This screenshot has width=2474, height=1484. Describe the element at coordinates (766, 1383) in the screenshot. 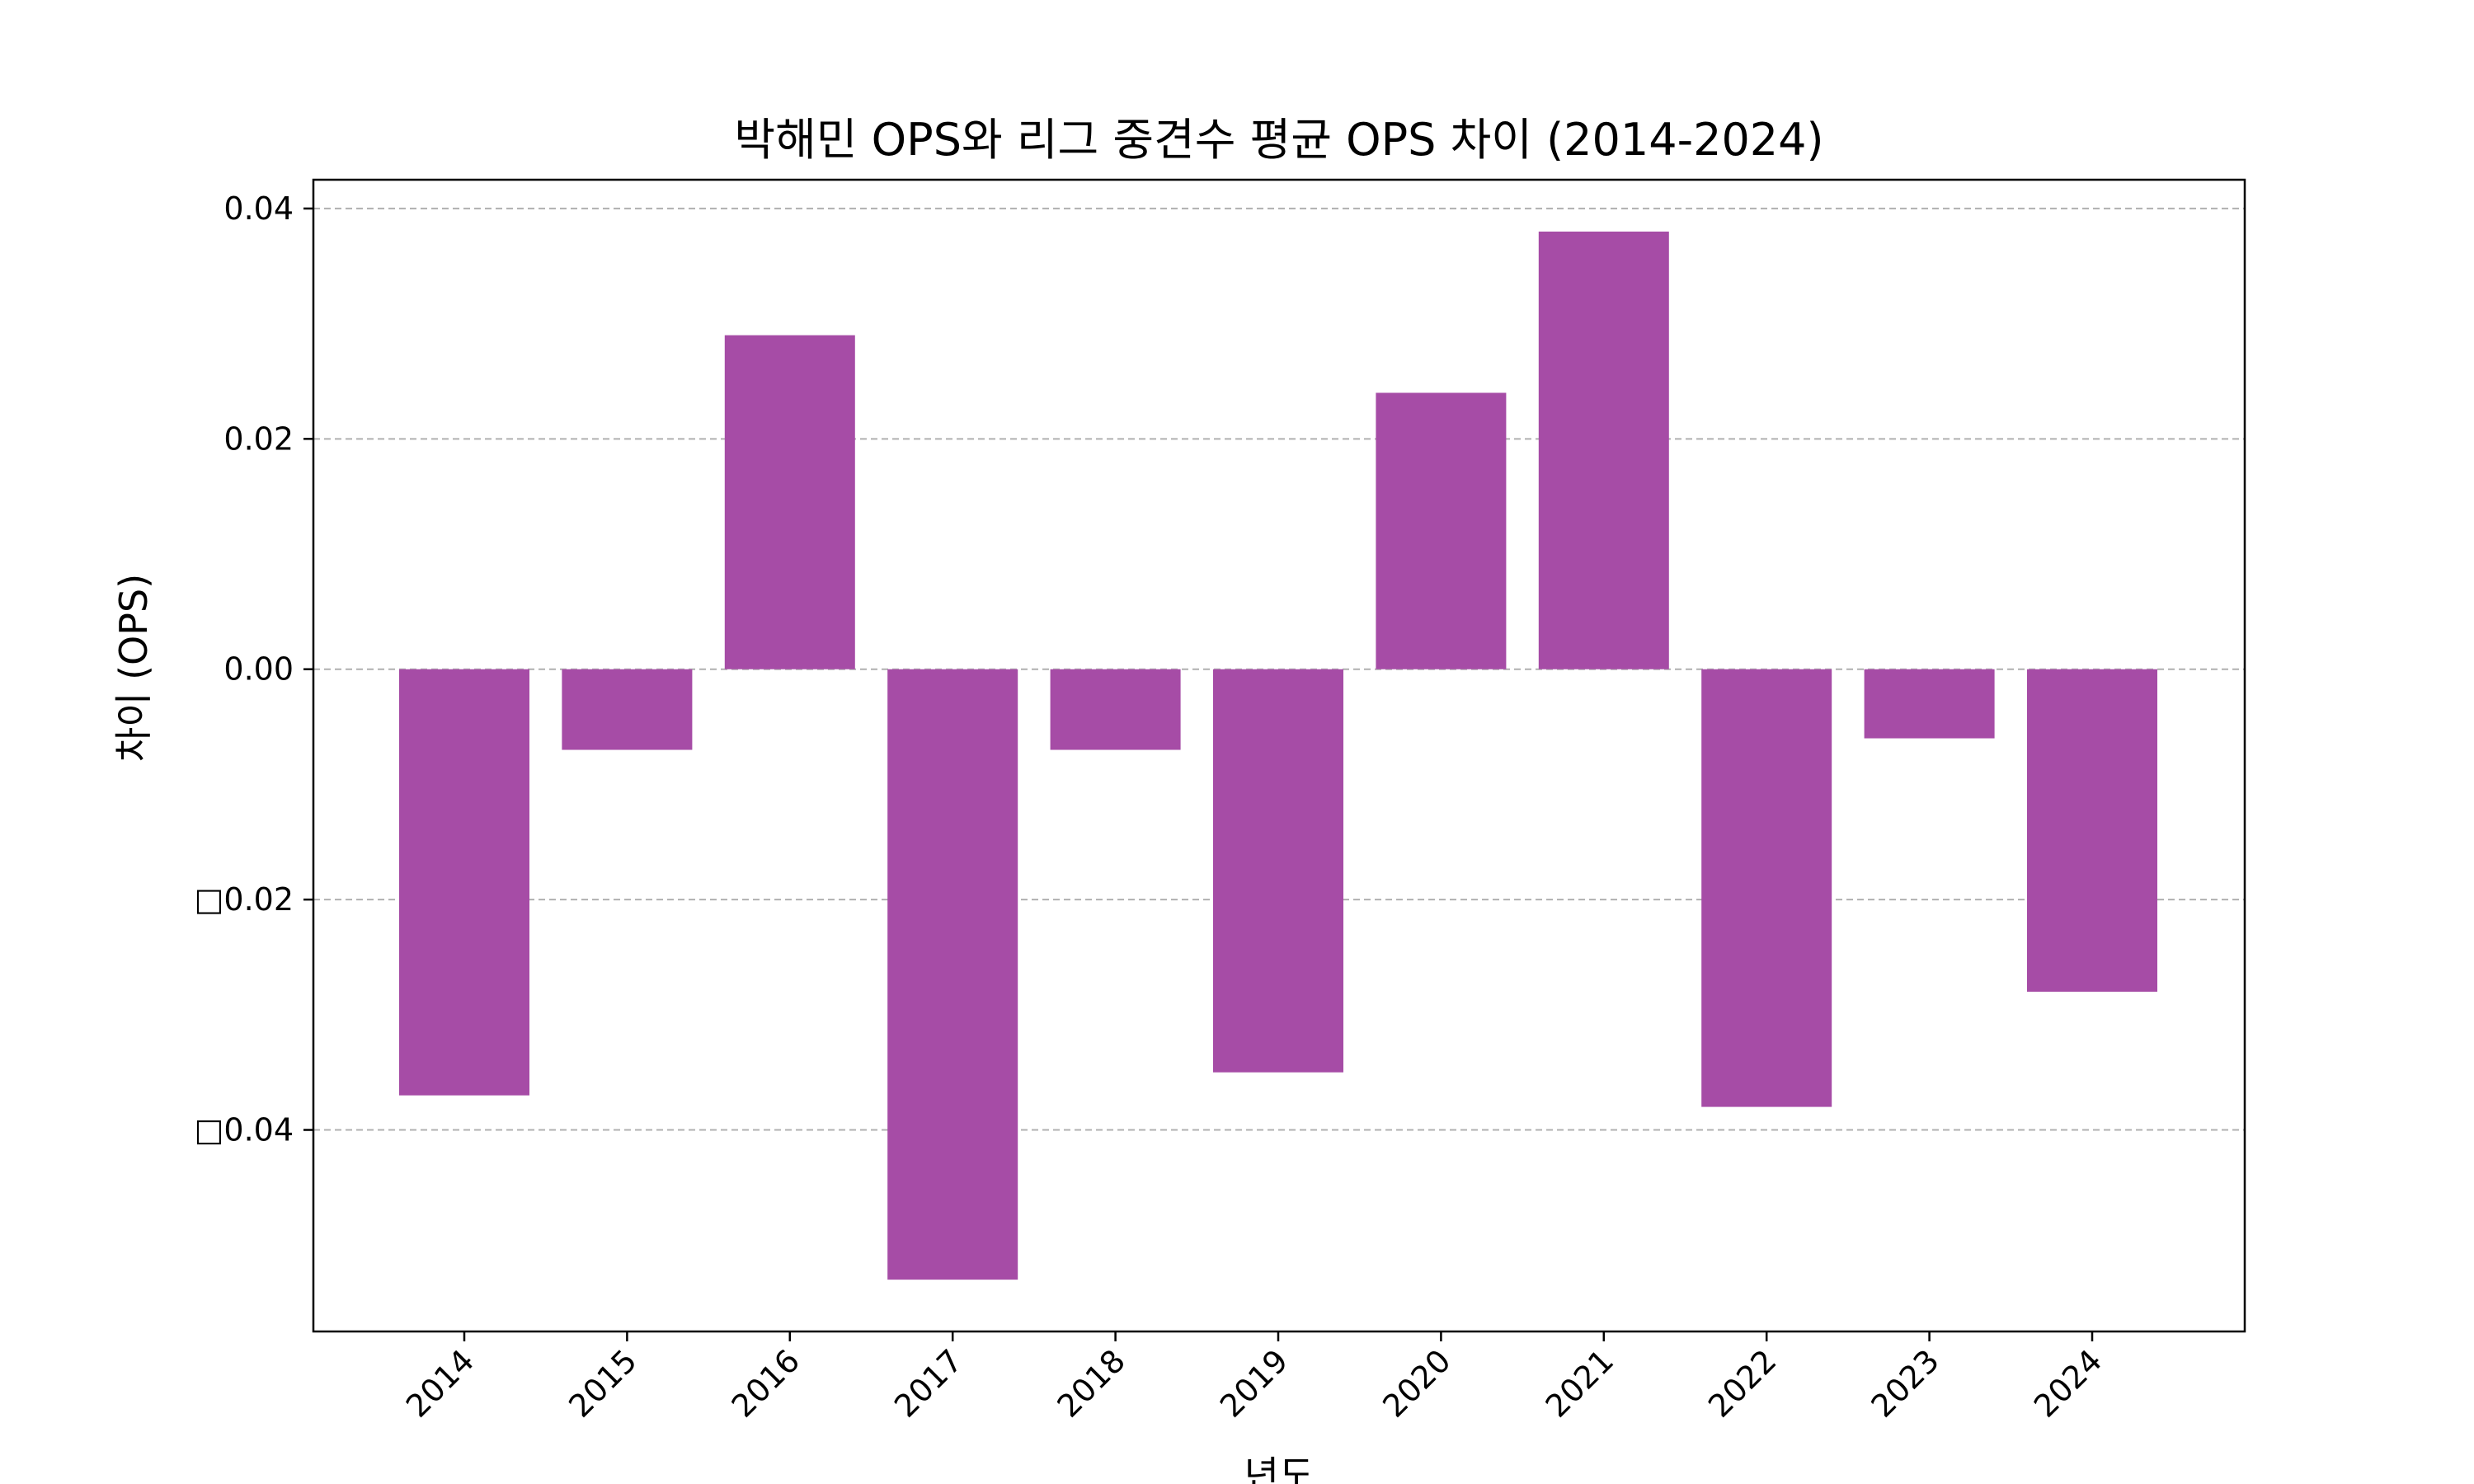

I see `x-tick-label: 2016` at that location.